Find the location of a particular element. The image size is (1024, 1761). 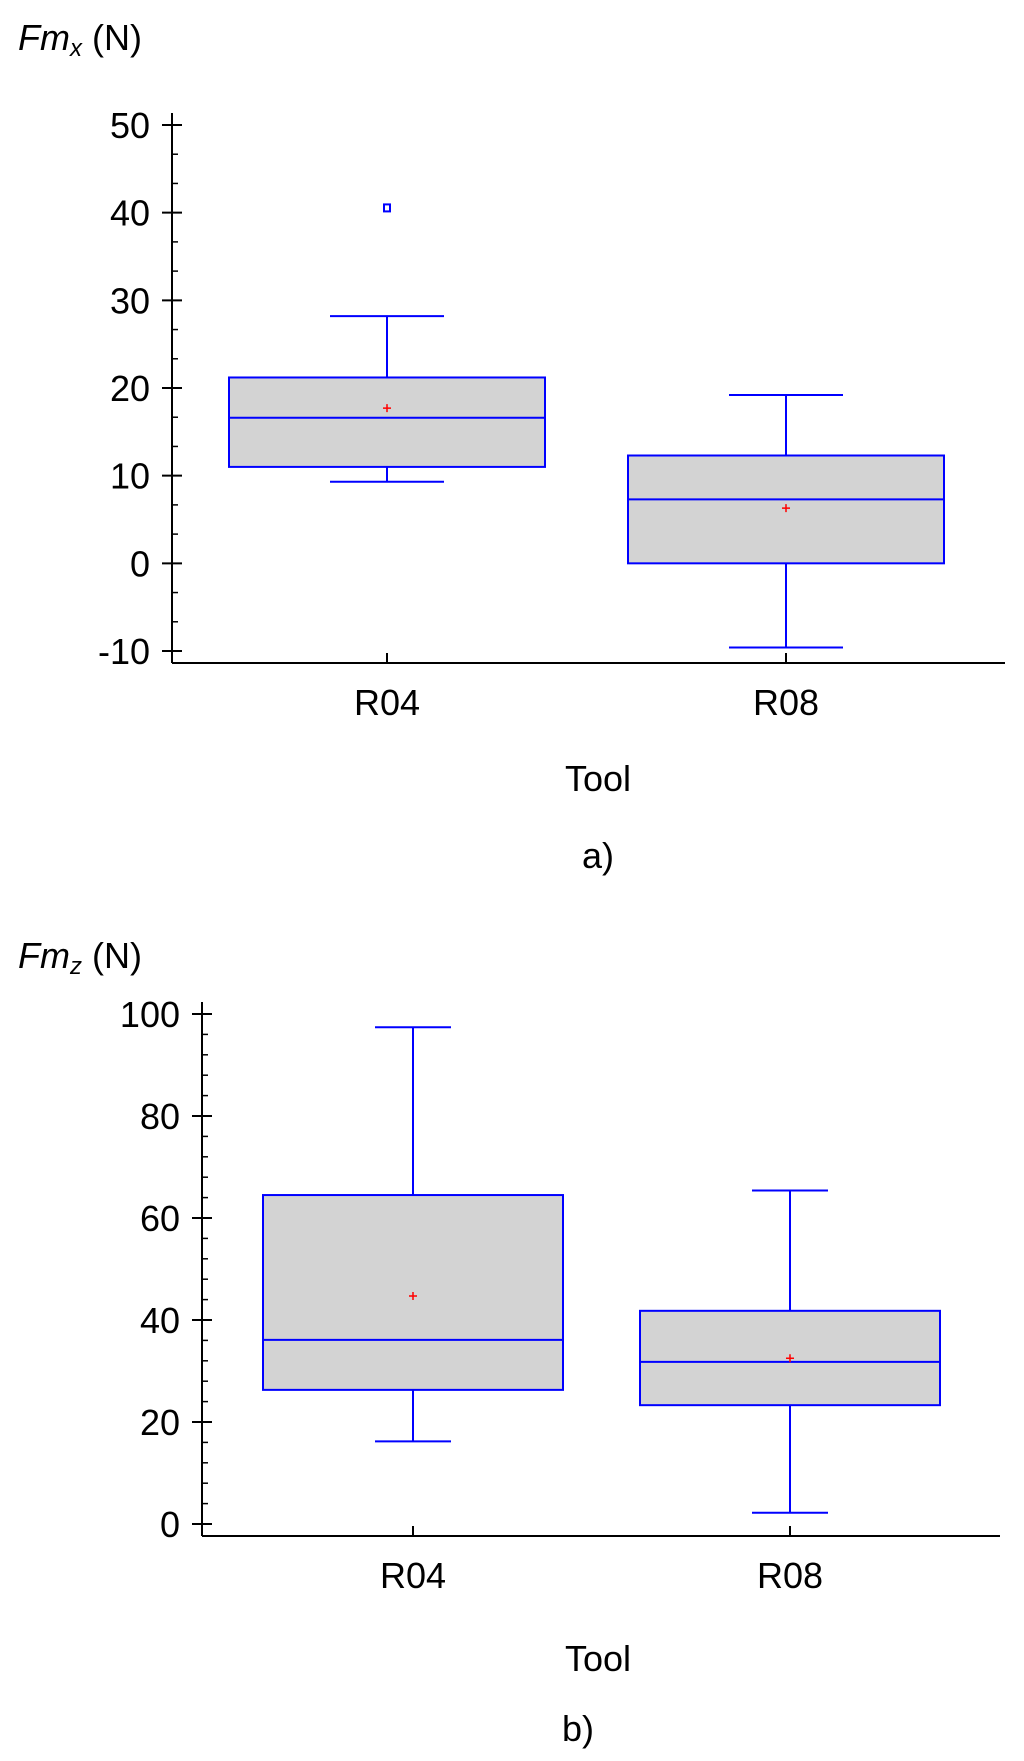

y-tick-label: 30 is located at coordinates (130, 300).